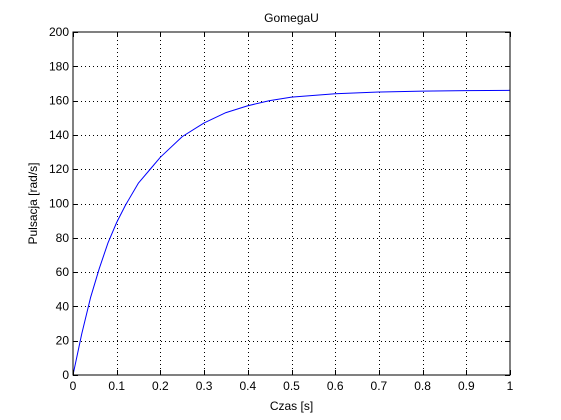 This screenshot has height=420, width=561. I want to click on y-tick-label: 0, so click(65, 375).